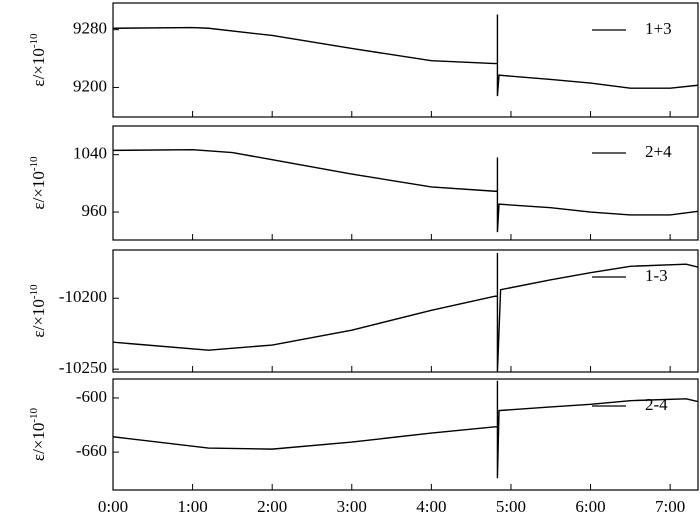  I want to click on y-tick-label: 9280, so click(90, 28).